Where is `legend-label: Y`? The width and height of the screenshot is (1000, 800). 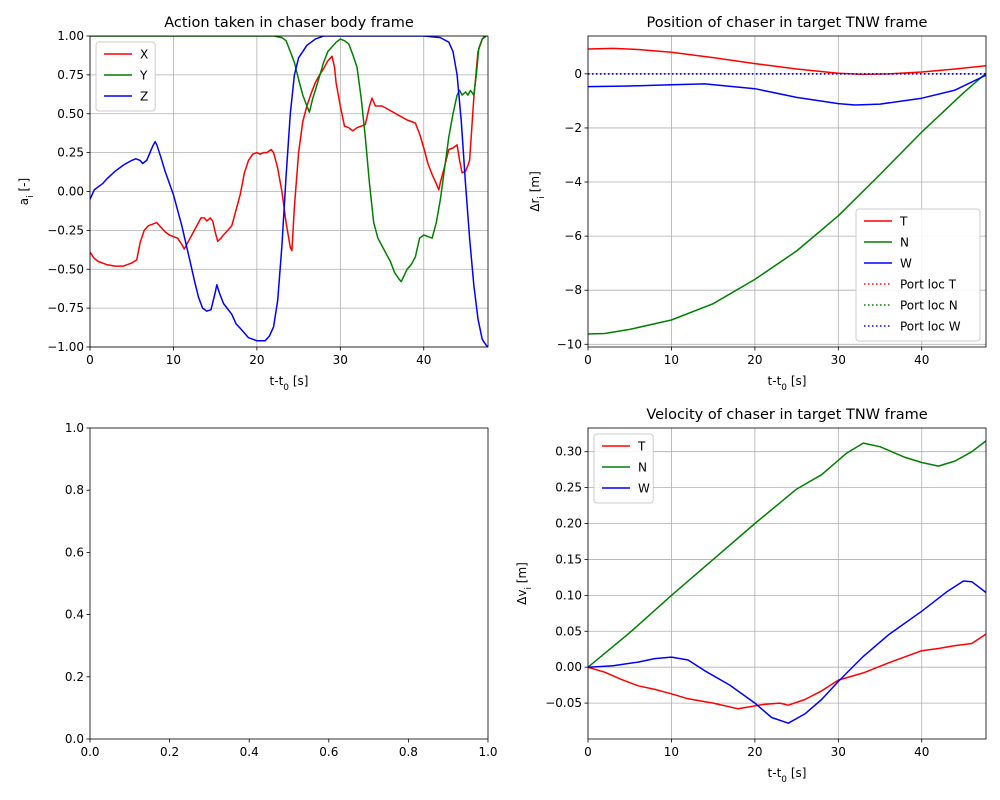 legend-label: Y is located at coordinates (143, 76).